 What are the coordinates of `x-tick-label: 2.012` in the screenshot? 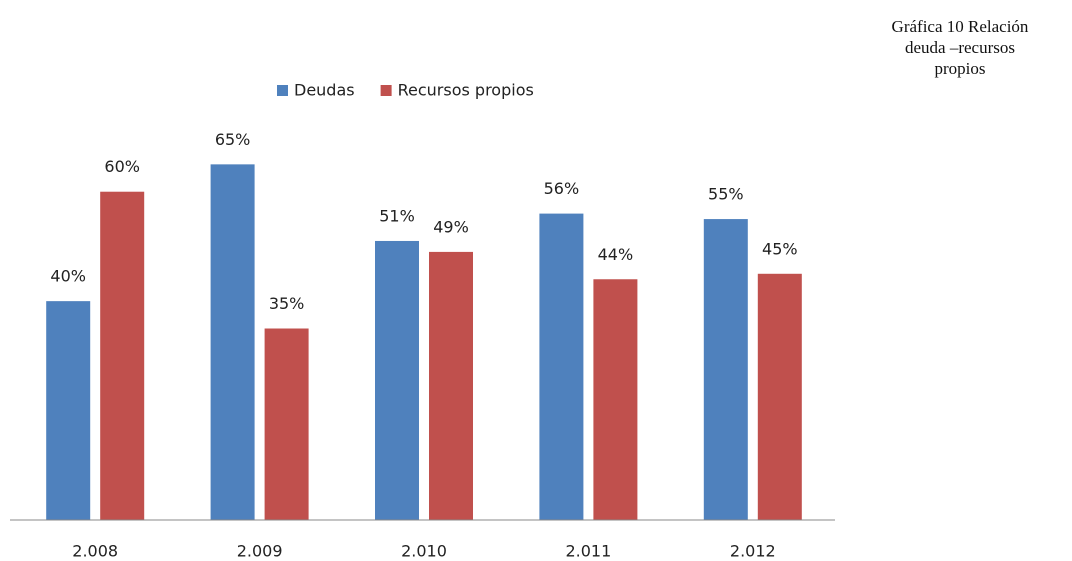 It's located at (753, 551).